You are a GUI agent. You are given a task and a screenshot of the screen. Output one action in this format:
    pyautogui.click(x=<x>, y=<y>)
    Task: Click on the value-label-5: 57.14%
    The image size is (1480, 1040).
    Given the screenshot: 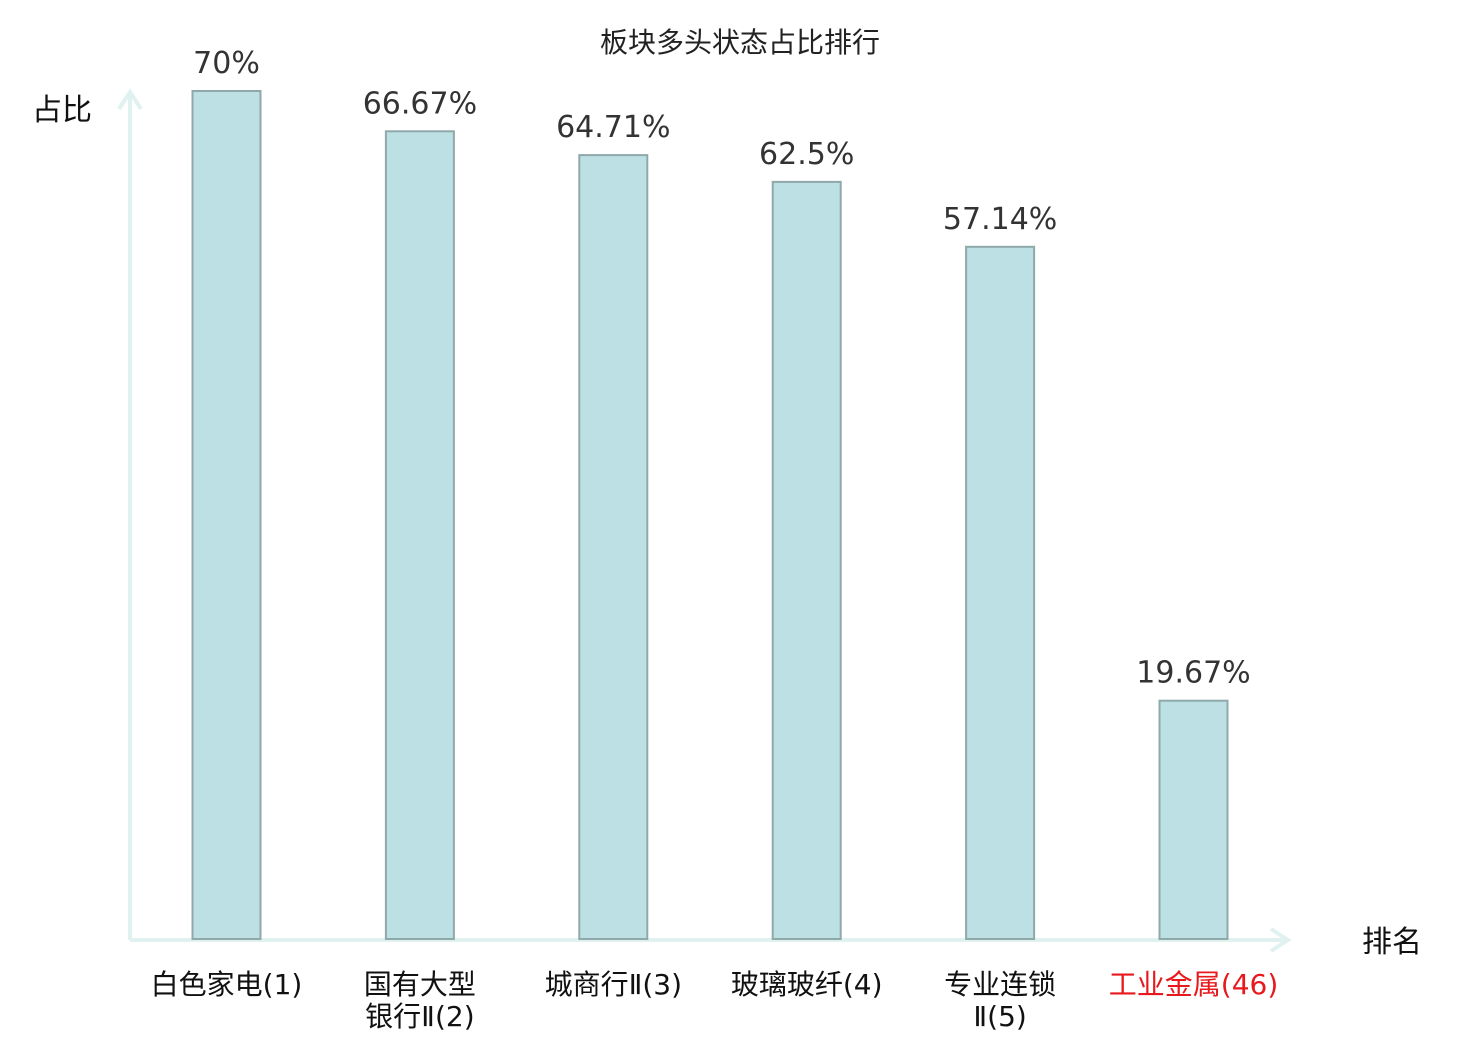 What is the action you would take?
    pyautogui.click(x=1000, y=219)
    